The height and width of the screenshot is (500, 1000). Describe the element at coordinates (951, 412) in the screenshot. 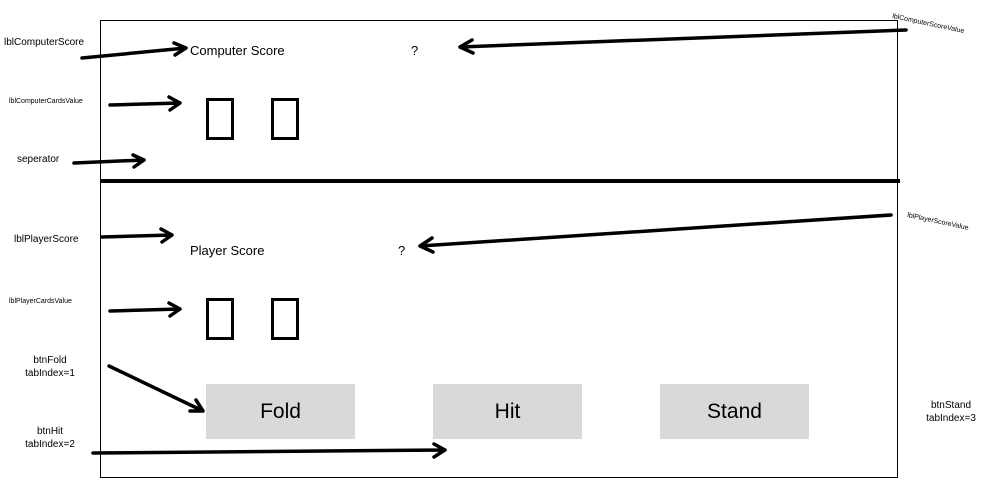

I see `annotation-btn-stand: btnStand tabIndex=3` at that location.